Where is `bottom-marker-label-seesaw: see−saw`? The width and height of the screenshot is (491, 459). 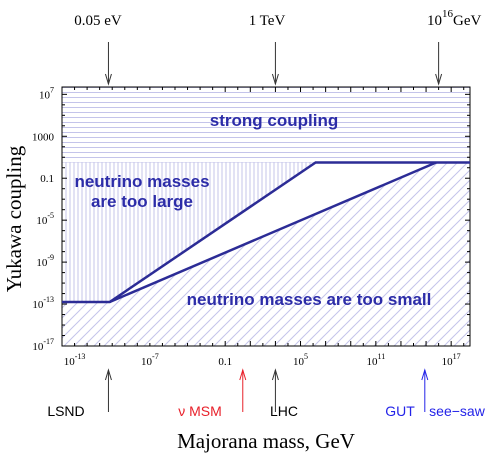 bottom-marker-label-seesaw: see−saw is located at coordinates (457, 411).